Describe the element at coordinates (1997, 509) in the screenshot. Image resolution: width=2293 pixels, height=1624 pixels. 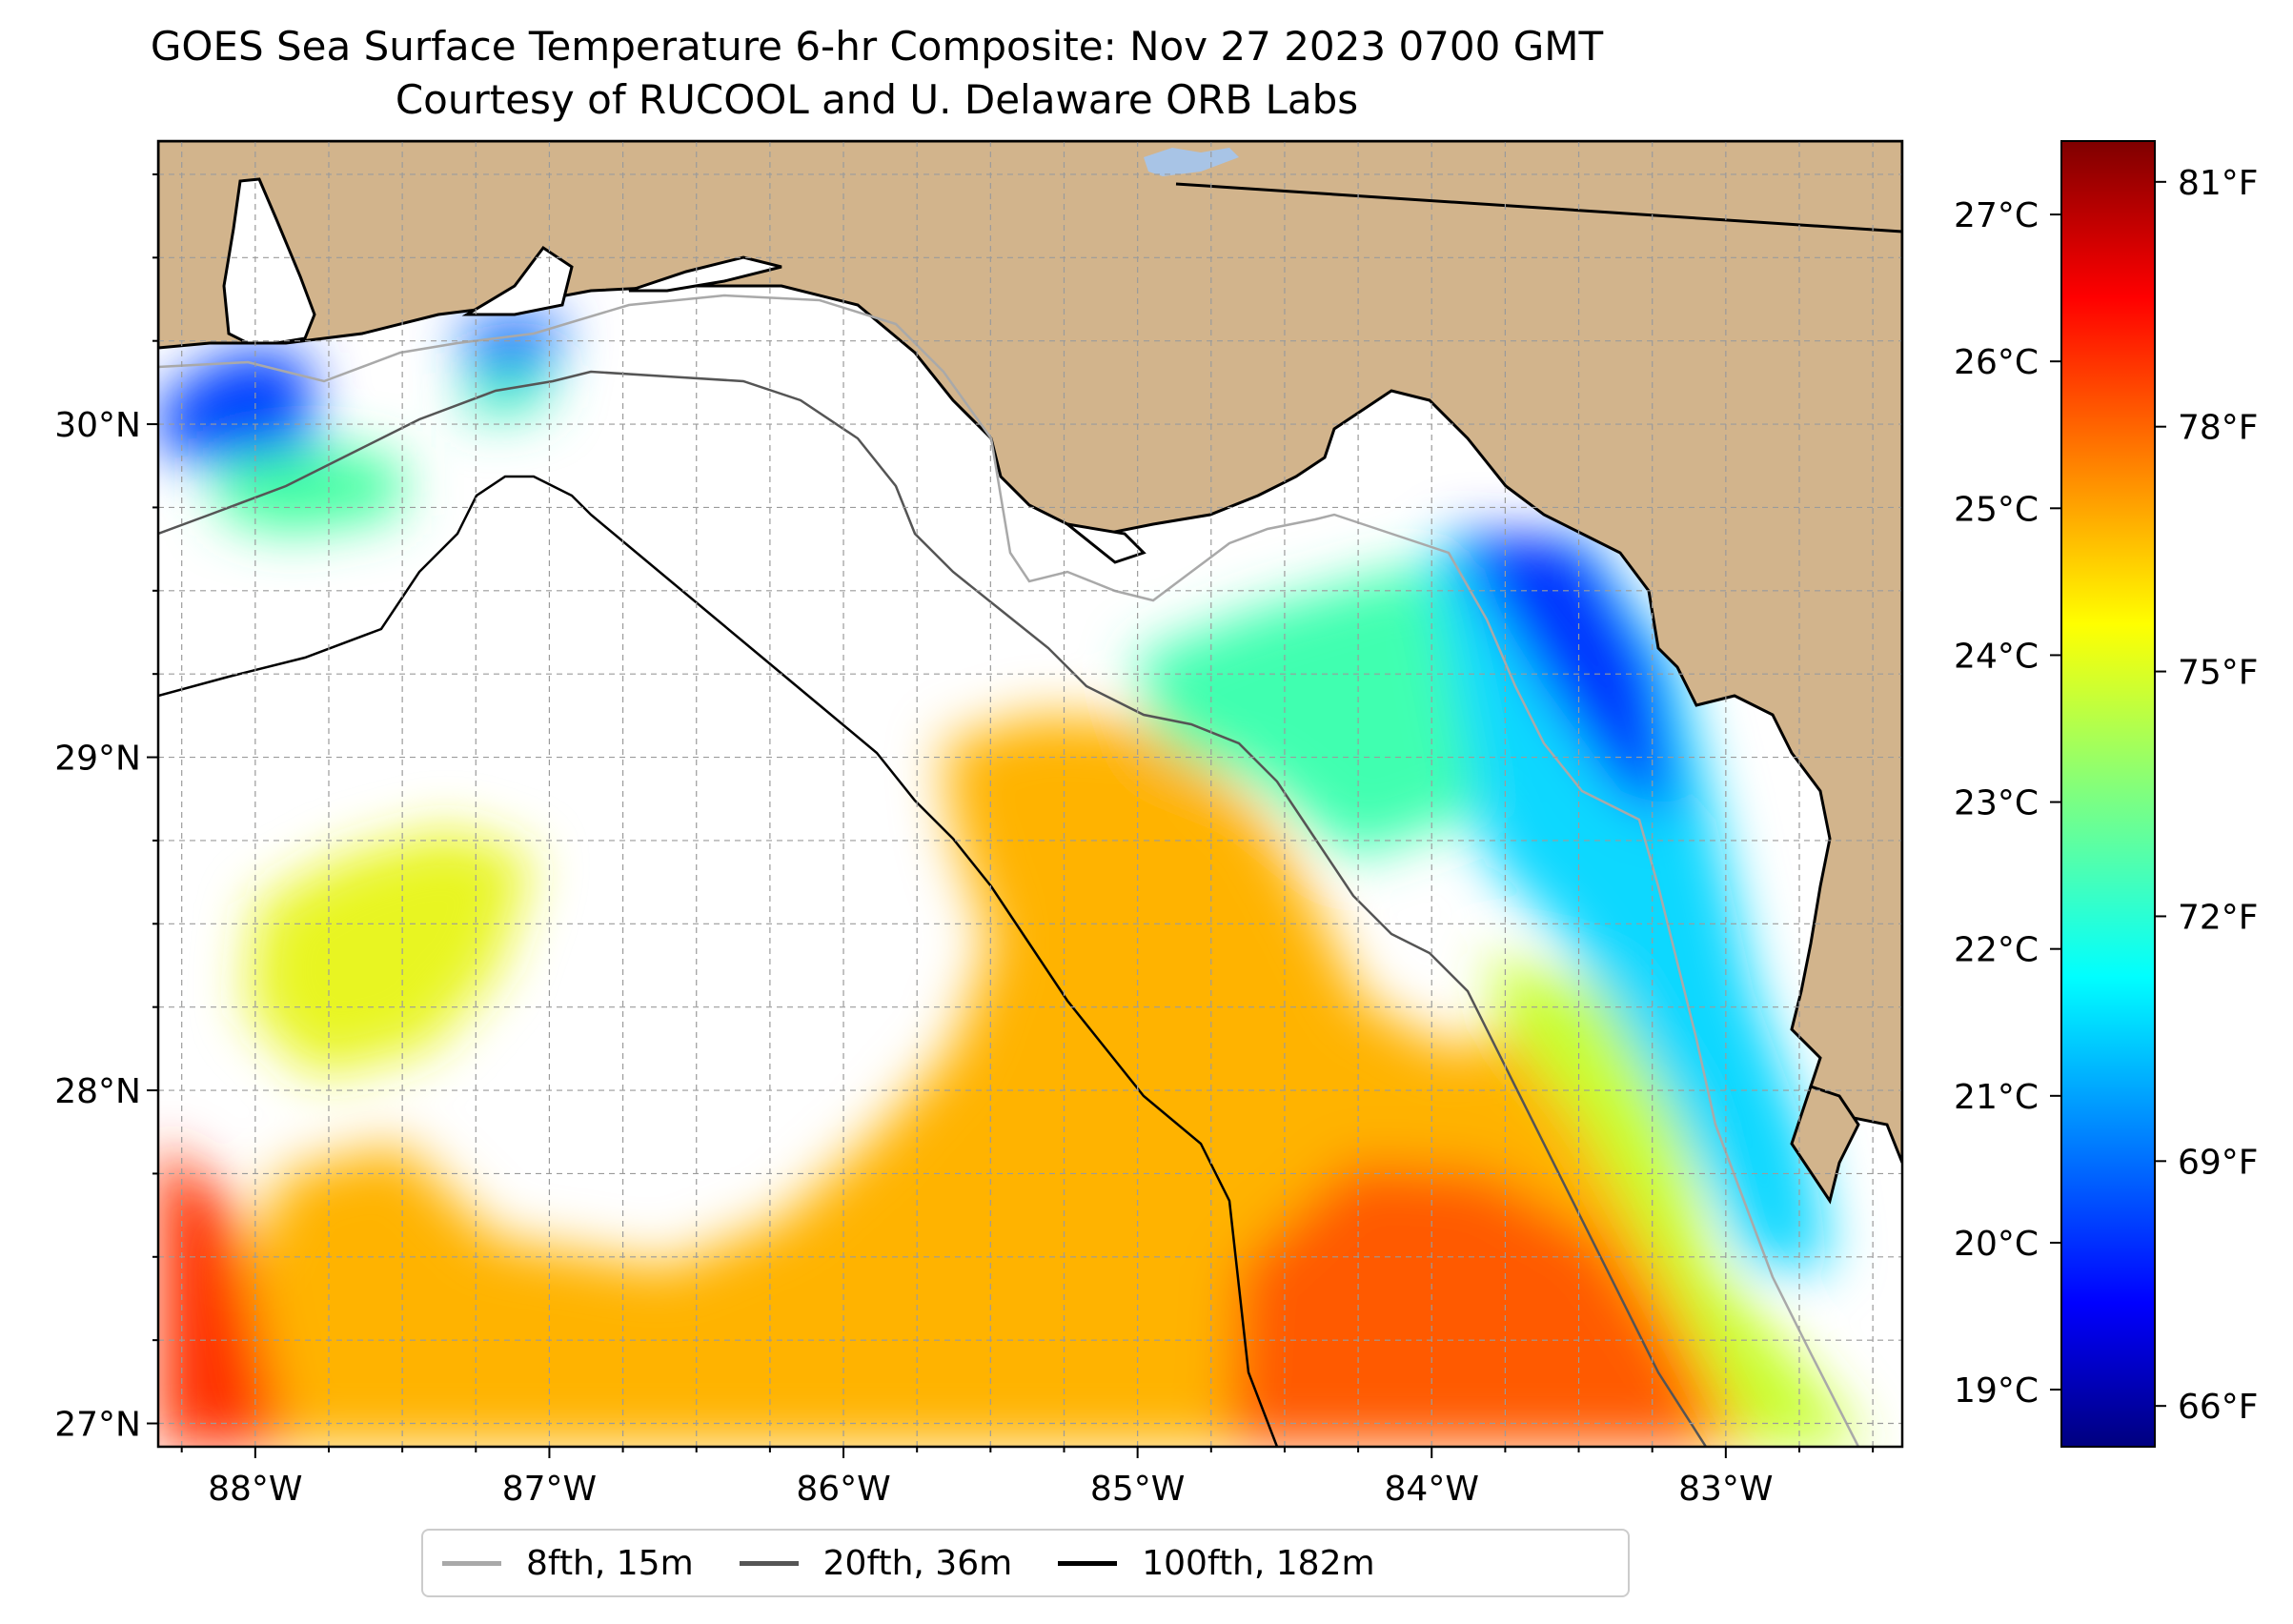
I see `c-tick-label: 25°C` at that location.